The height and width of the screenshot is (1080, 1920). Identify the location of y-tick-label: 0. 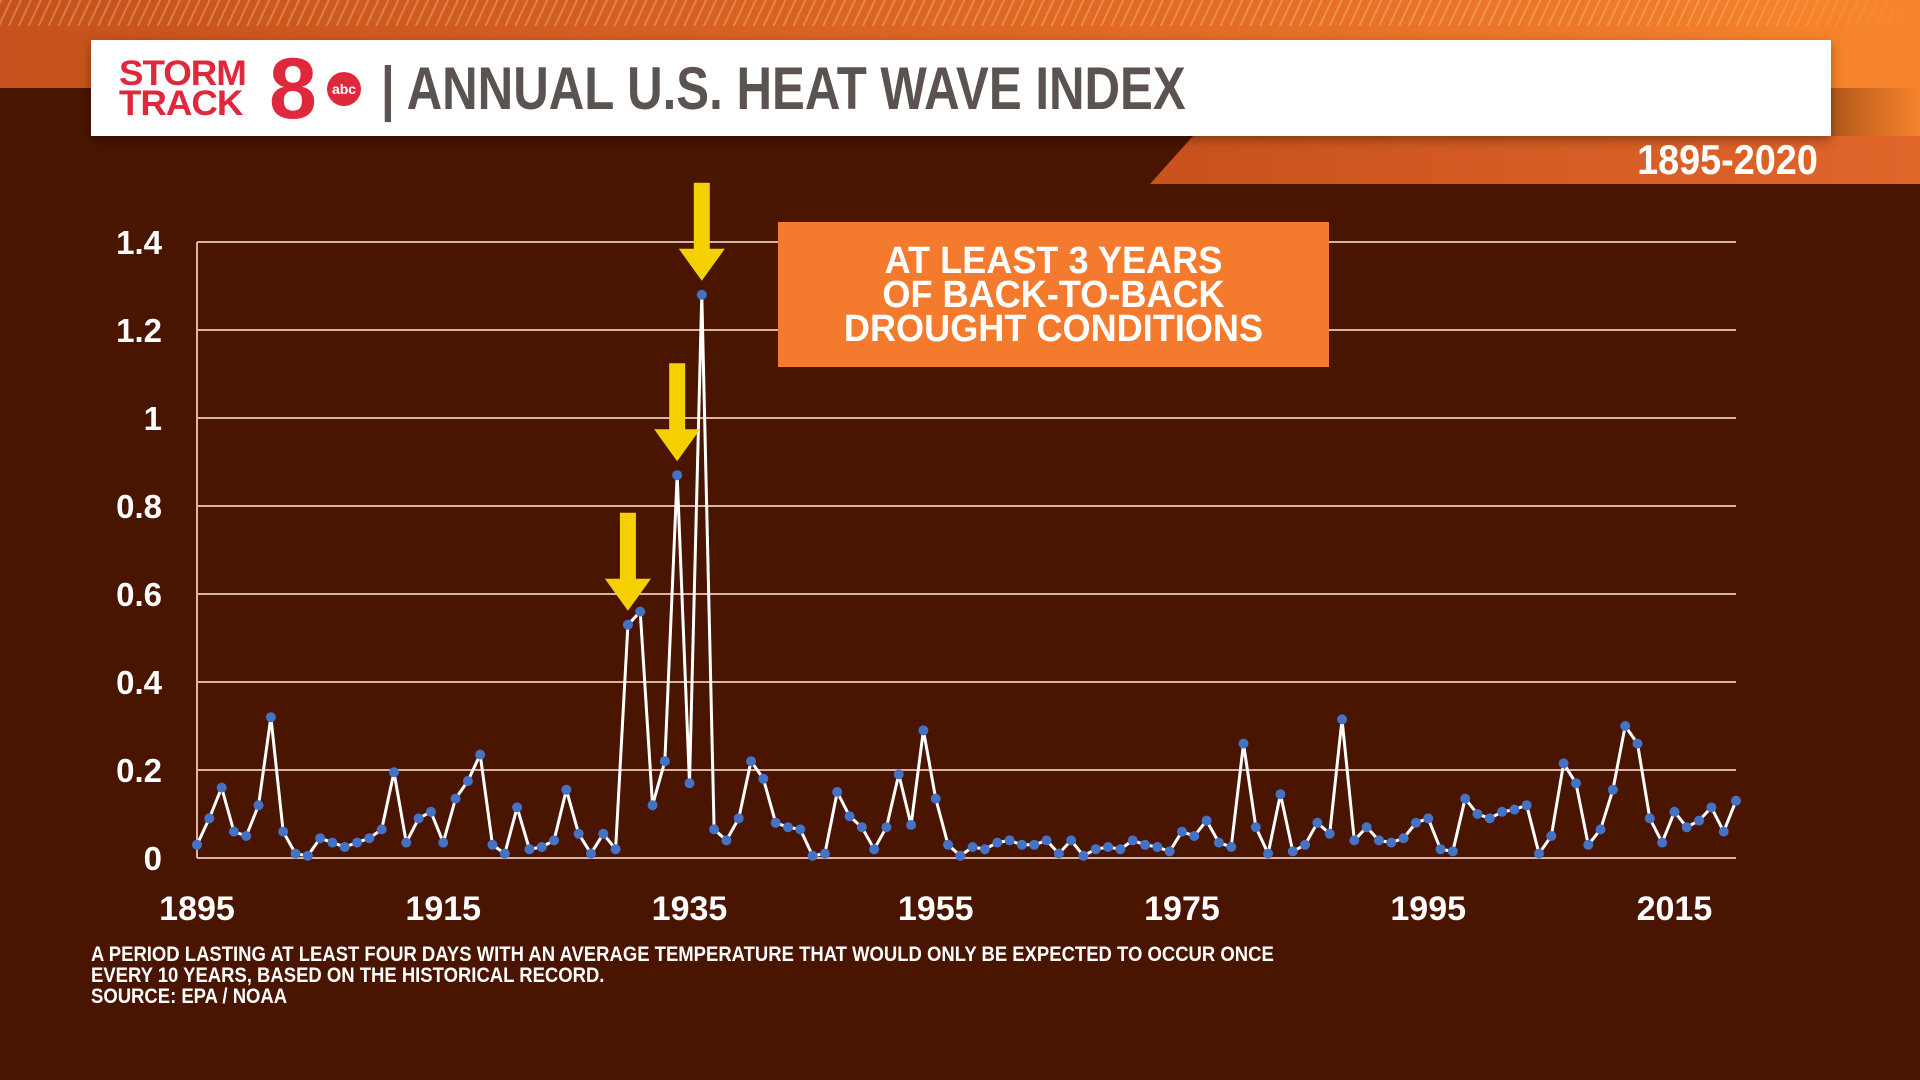
(153, 858).